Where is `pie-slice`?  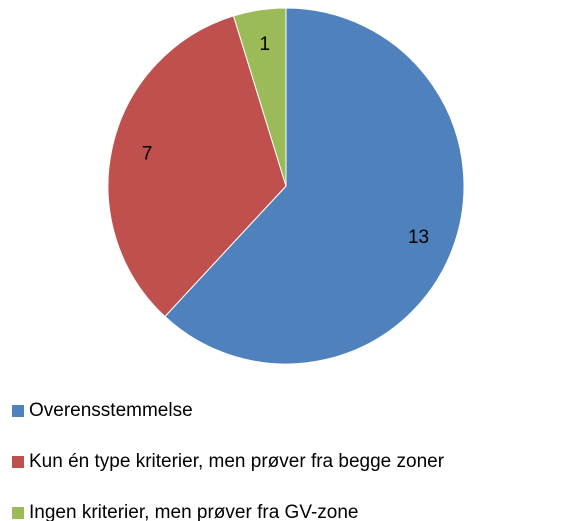 pie-slice is located at coordinates (259, 97).